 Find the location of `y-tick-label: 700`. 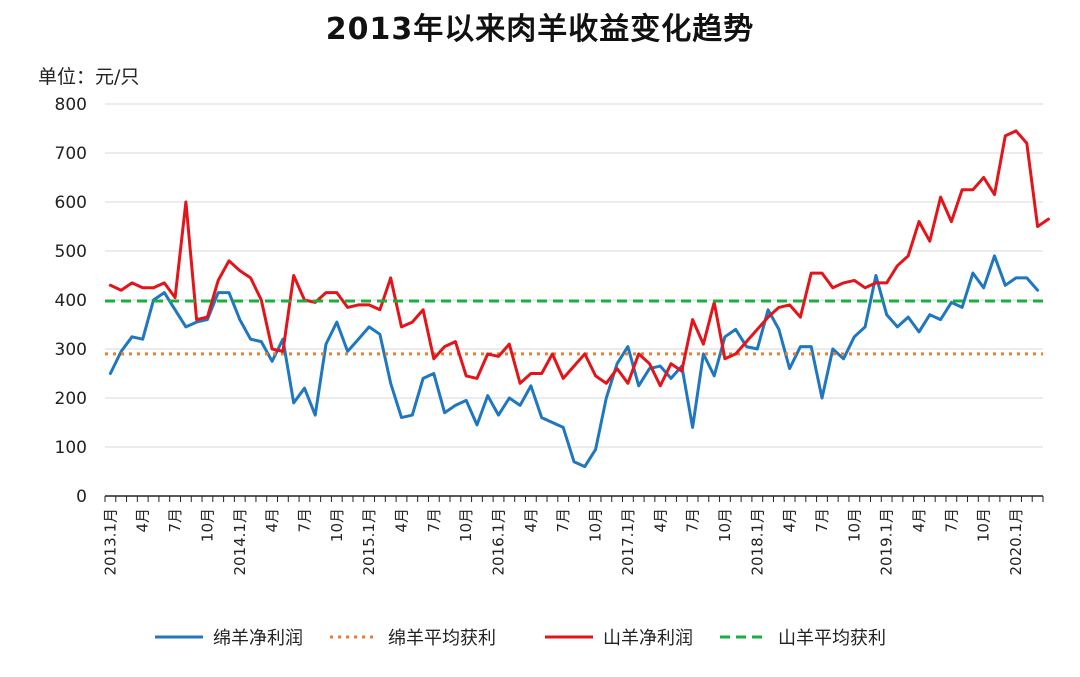

y-tick-label: 700 is located at coordinates (71, 154).